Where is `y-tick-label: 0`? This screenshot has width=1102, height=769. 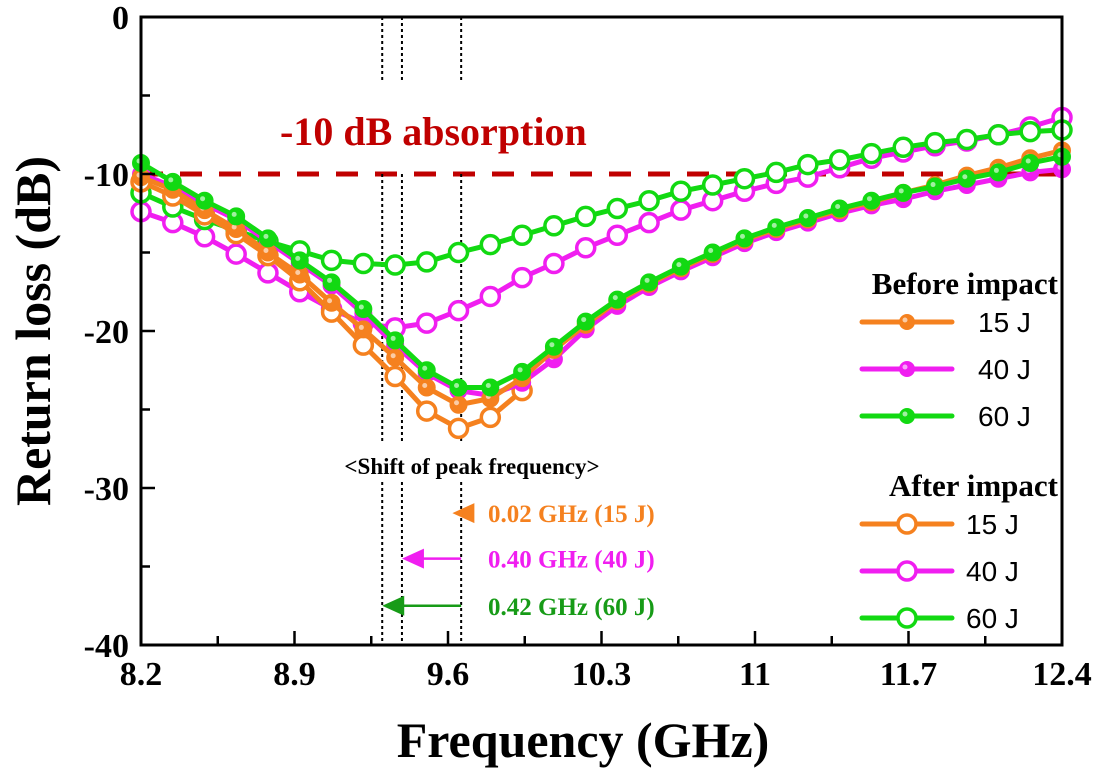
y-tick-label: 0 is located at coordinates (120, 18).